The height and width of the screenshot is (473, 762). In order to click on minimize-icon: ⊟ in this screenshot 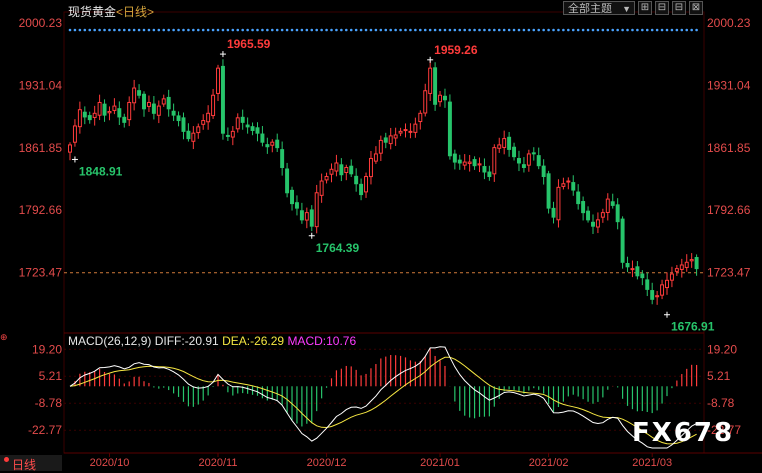, I will do `click(662, 8)`.